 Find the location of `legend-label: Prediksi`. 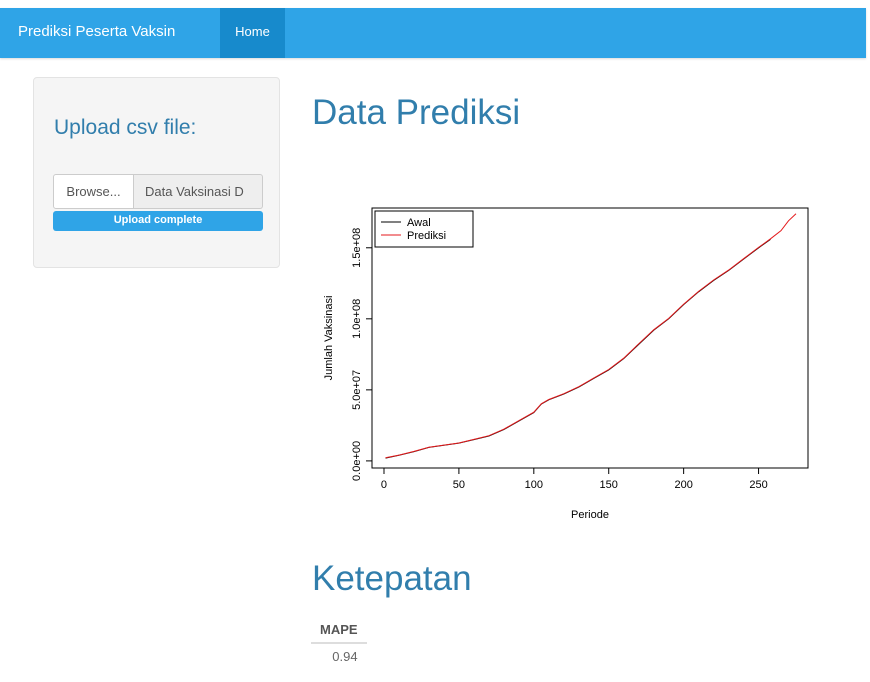

legend-label: Prediksi is located at coordinates (426, 236).